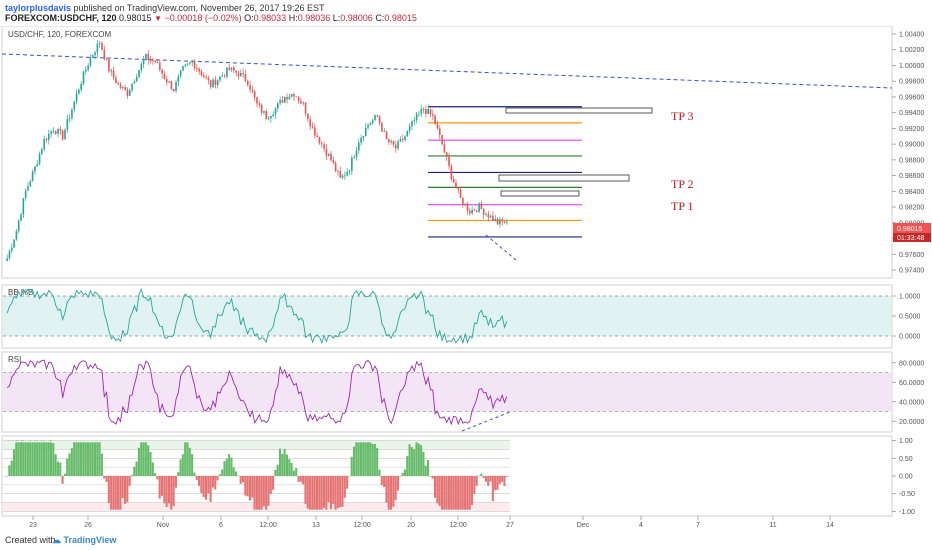 The image size is (932, 550). What do you see at coordinates (906, 459) in the screenshot?
I see `osc-tick-label: 0.50` at bounding box center [906, 459].